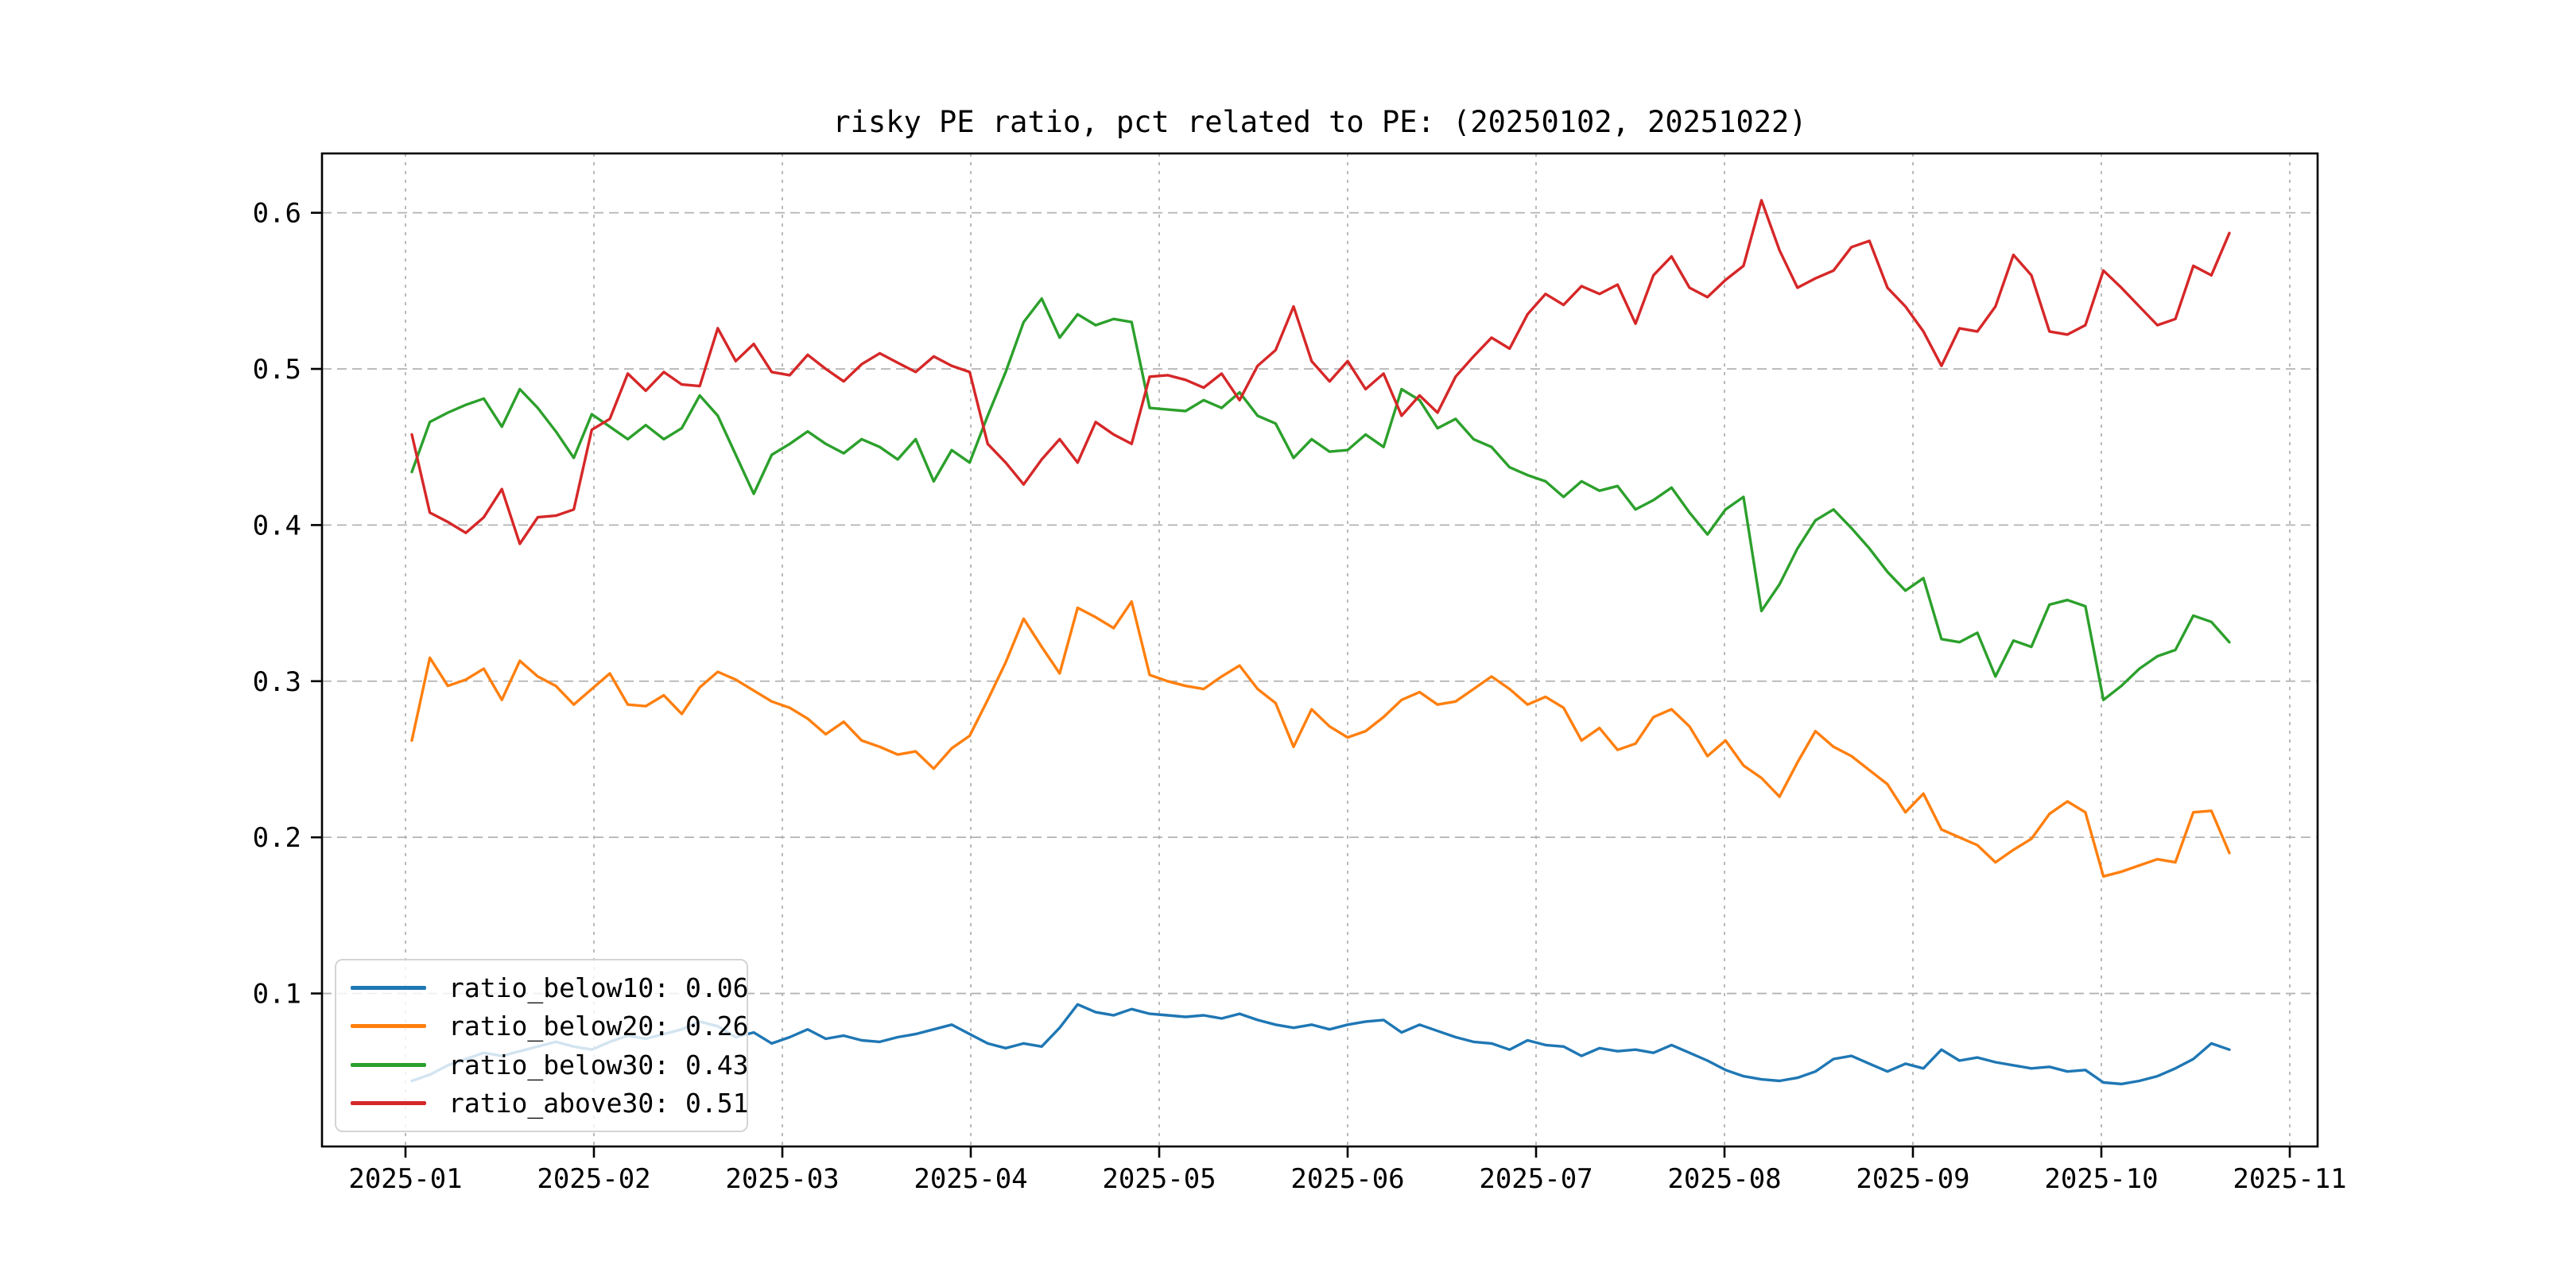 The width and height of the screenshot is (2576, 1288). What do you see at coordinates (2289, 1179) in the screenshot?
I see `x-tick-label: 2025-11` at bounding box center [2289, 1179].